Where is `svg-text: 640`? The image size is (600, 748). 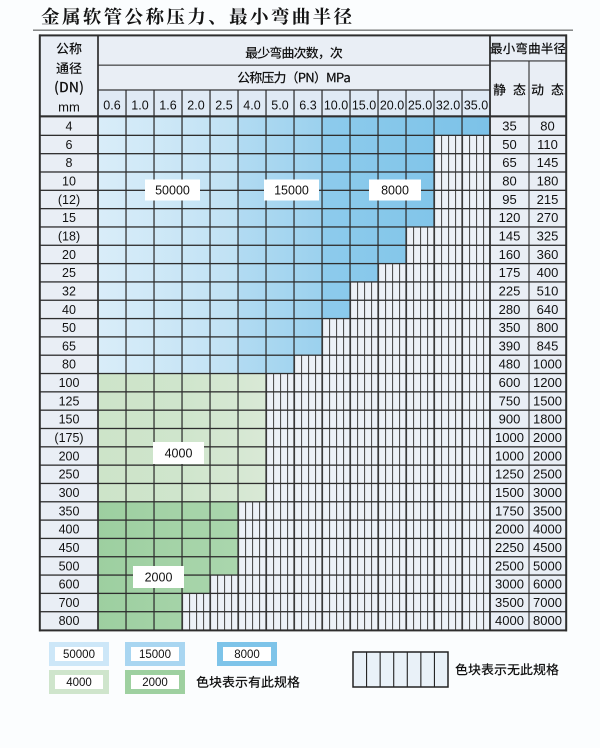 svg-text: 640 is located at coordinates (548, 309).